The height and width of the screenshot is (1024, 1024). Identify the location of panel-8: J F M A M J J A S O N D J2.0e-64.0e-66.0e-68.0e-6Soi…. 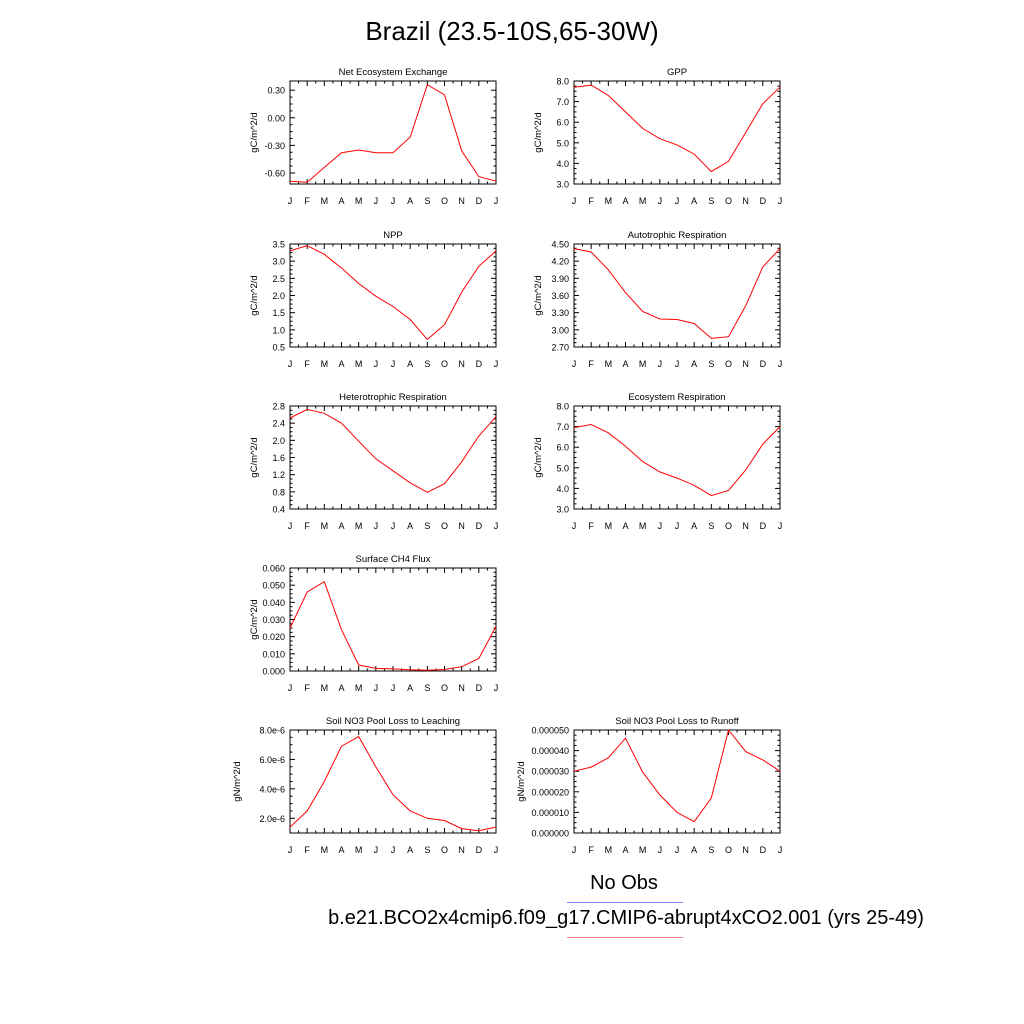
(365, 785).